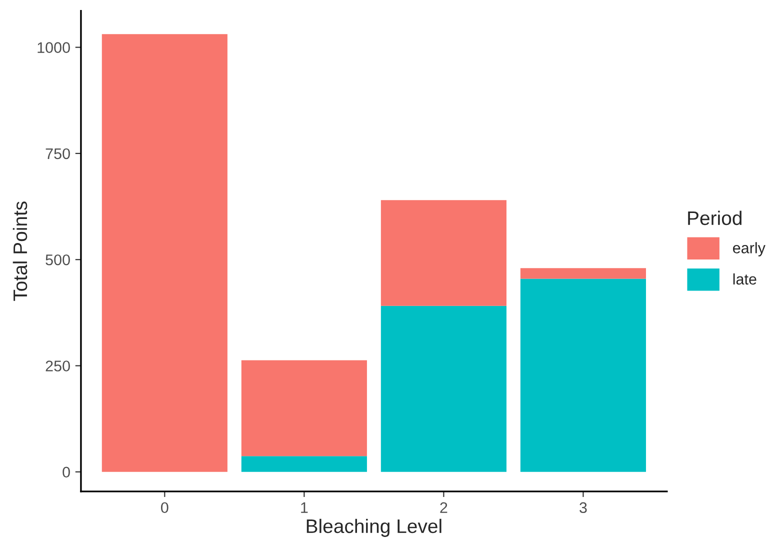  What do you see at coordinates (304, 507) in the screenshot?
I see `x-tick-label: 1` at bounding box center [304, 507].